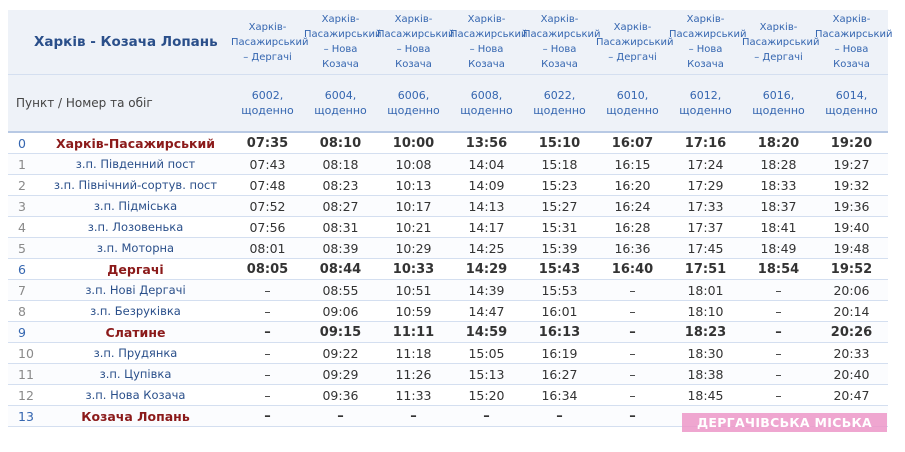  Describe the element at coordinates (778, 227) in the screenshot. I see `time-cell: 18:41` at that location.